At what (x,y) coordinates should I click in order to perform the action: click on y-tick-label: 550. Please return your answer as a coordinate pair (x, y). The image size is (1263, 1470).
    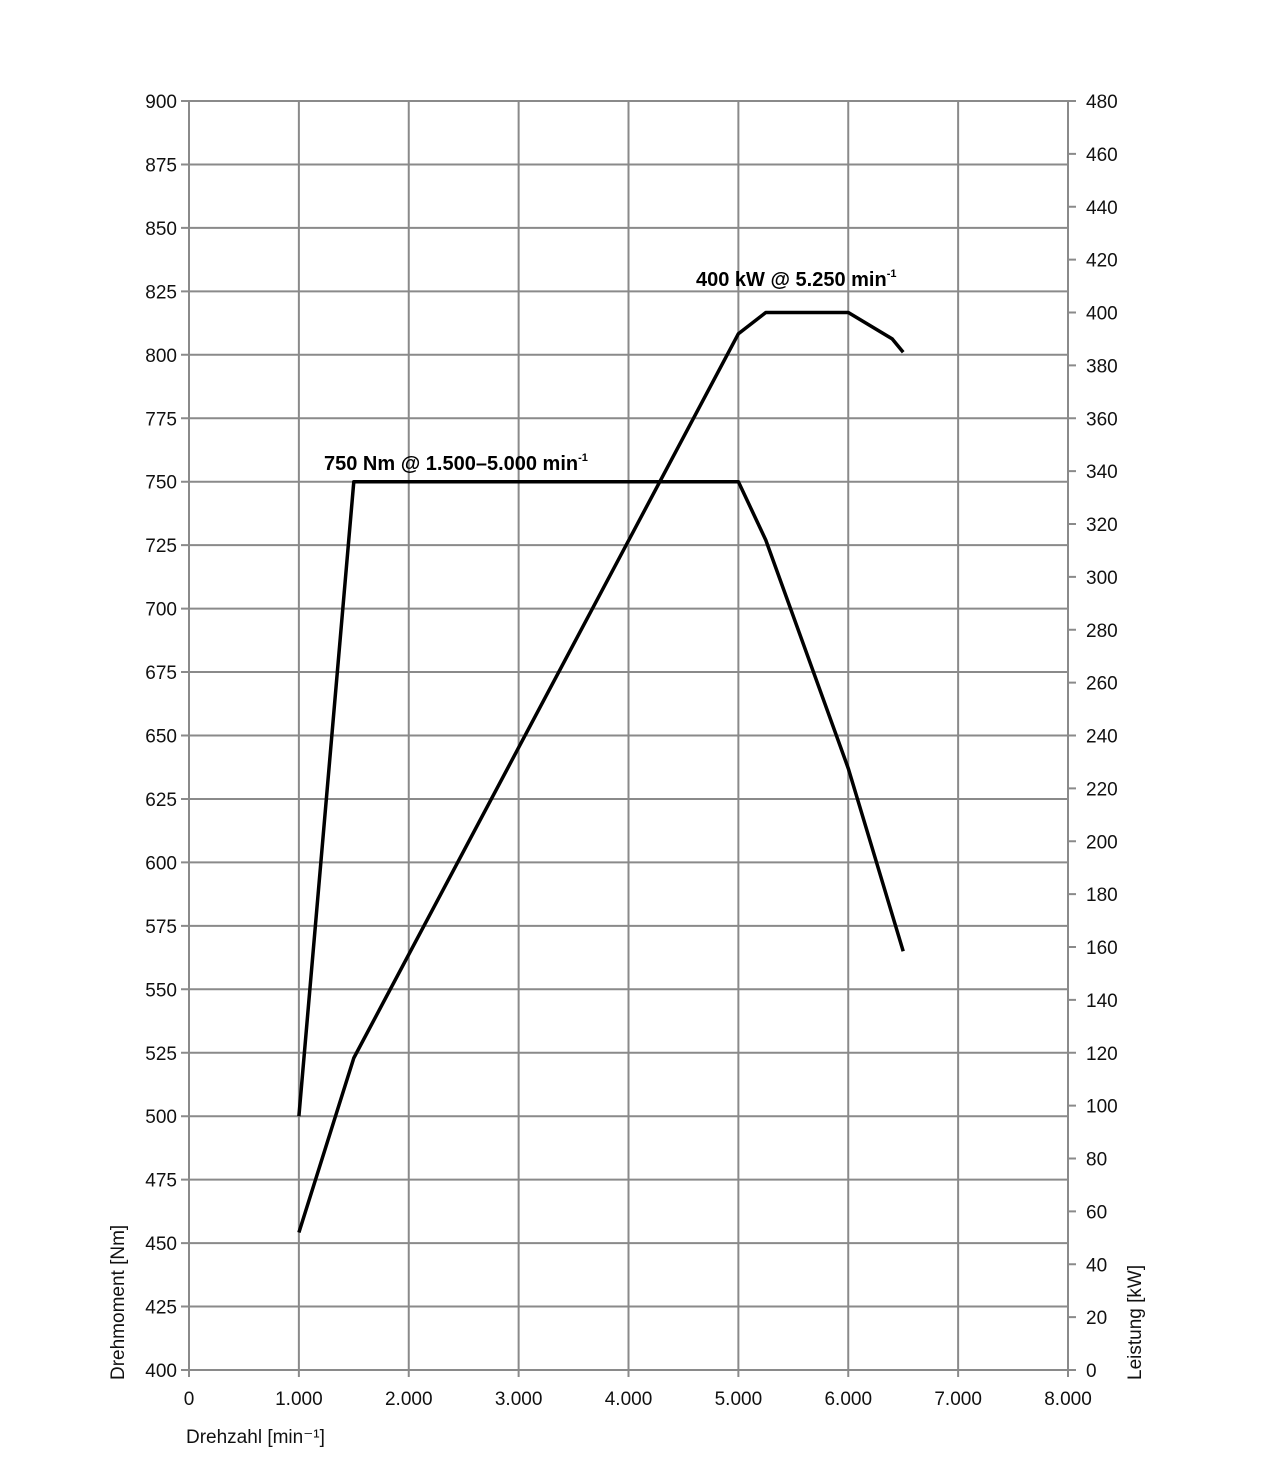
    Looking at the image, I should click on (161, 990).